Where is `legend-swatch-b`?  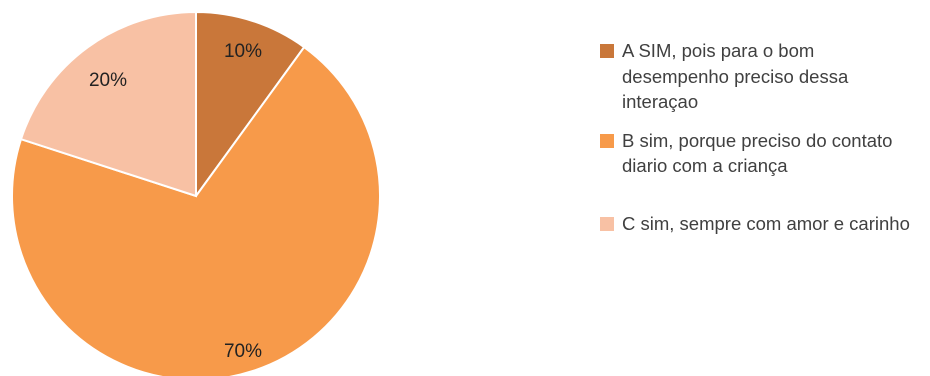
legend-swatch-b is located at coordinates (607, 140).